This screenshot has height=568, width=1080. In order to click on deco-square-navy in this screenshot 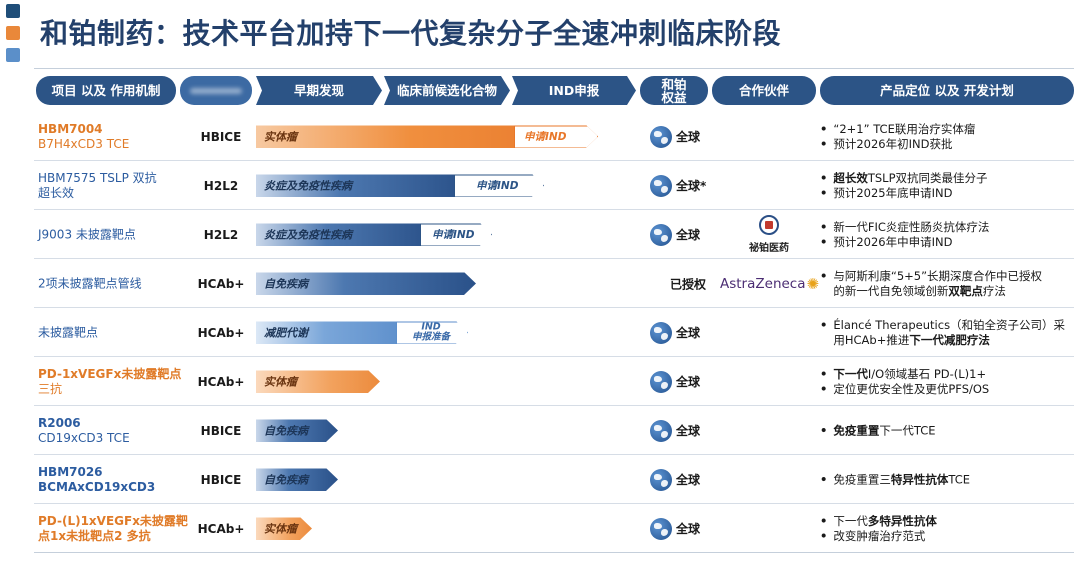, I will do `click(13, 11)`.